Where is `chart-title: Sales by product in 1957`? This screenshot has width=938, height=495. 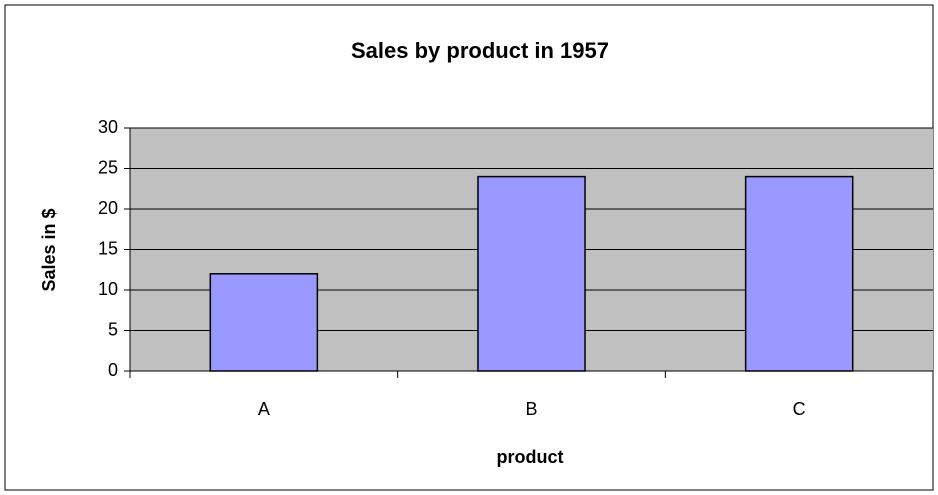
chart-title: Sales by product in 1957 is located at coordinates (480, 50).